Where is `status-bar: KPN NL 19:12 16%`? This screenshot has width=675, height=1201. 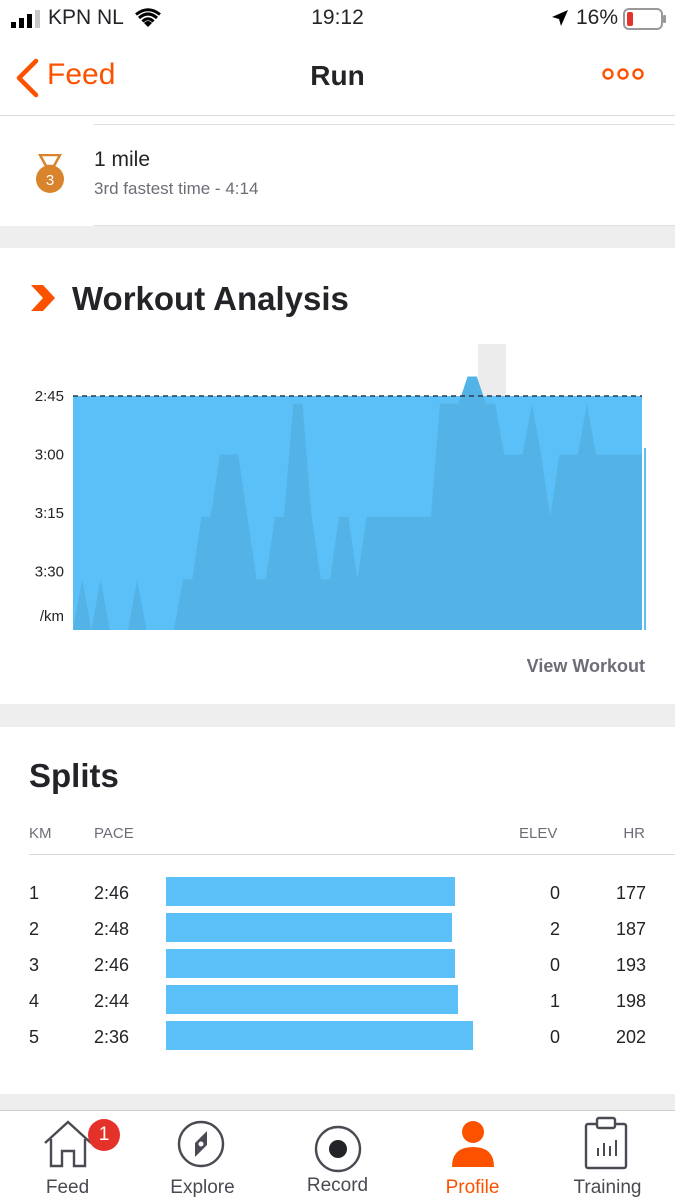 status-bar: KPN NL 19:12 16% is located at coordinates (337, 20).